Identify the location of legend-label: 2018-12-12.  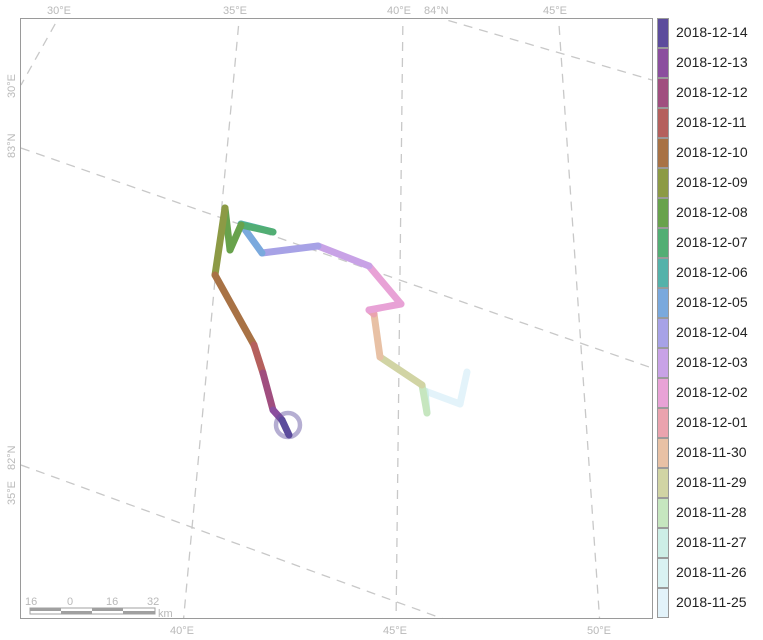
(712, 92).